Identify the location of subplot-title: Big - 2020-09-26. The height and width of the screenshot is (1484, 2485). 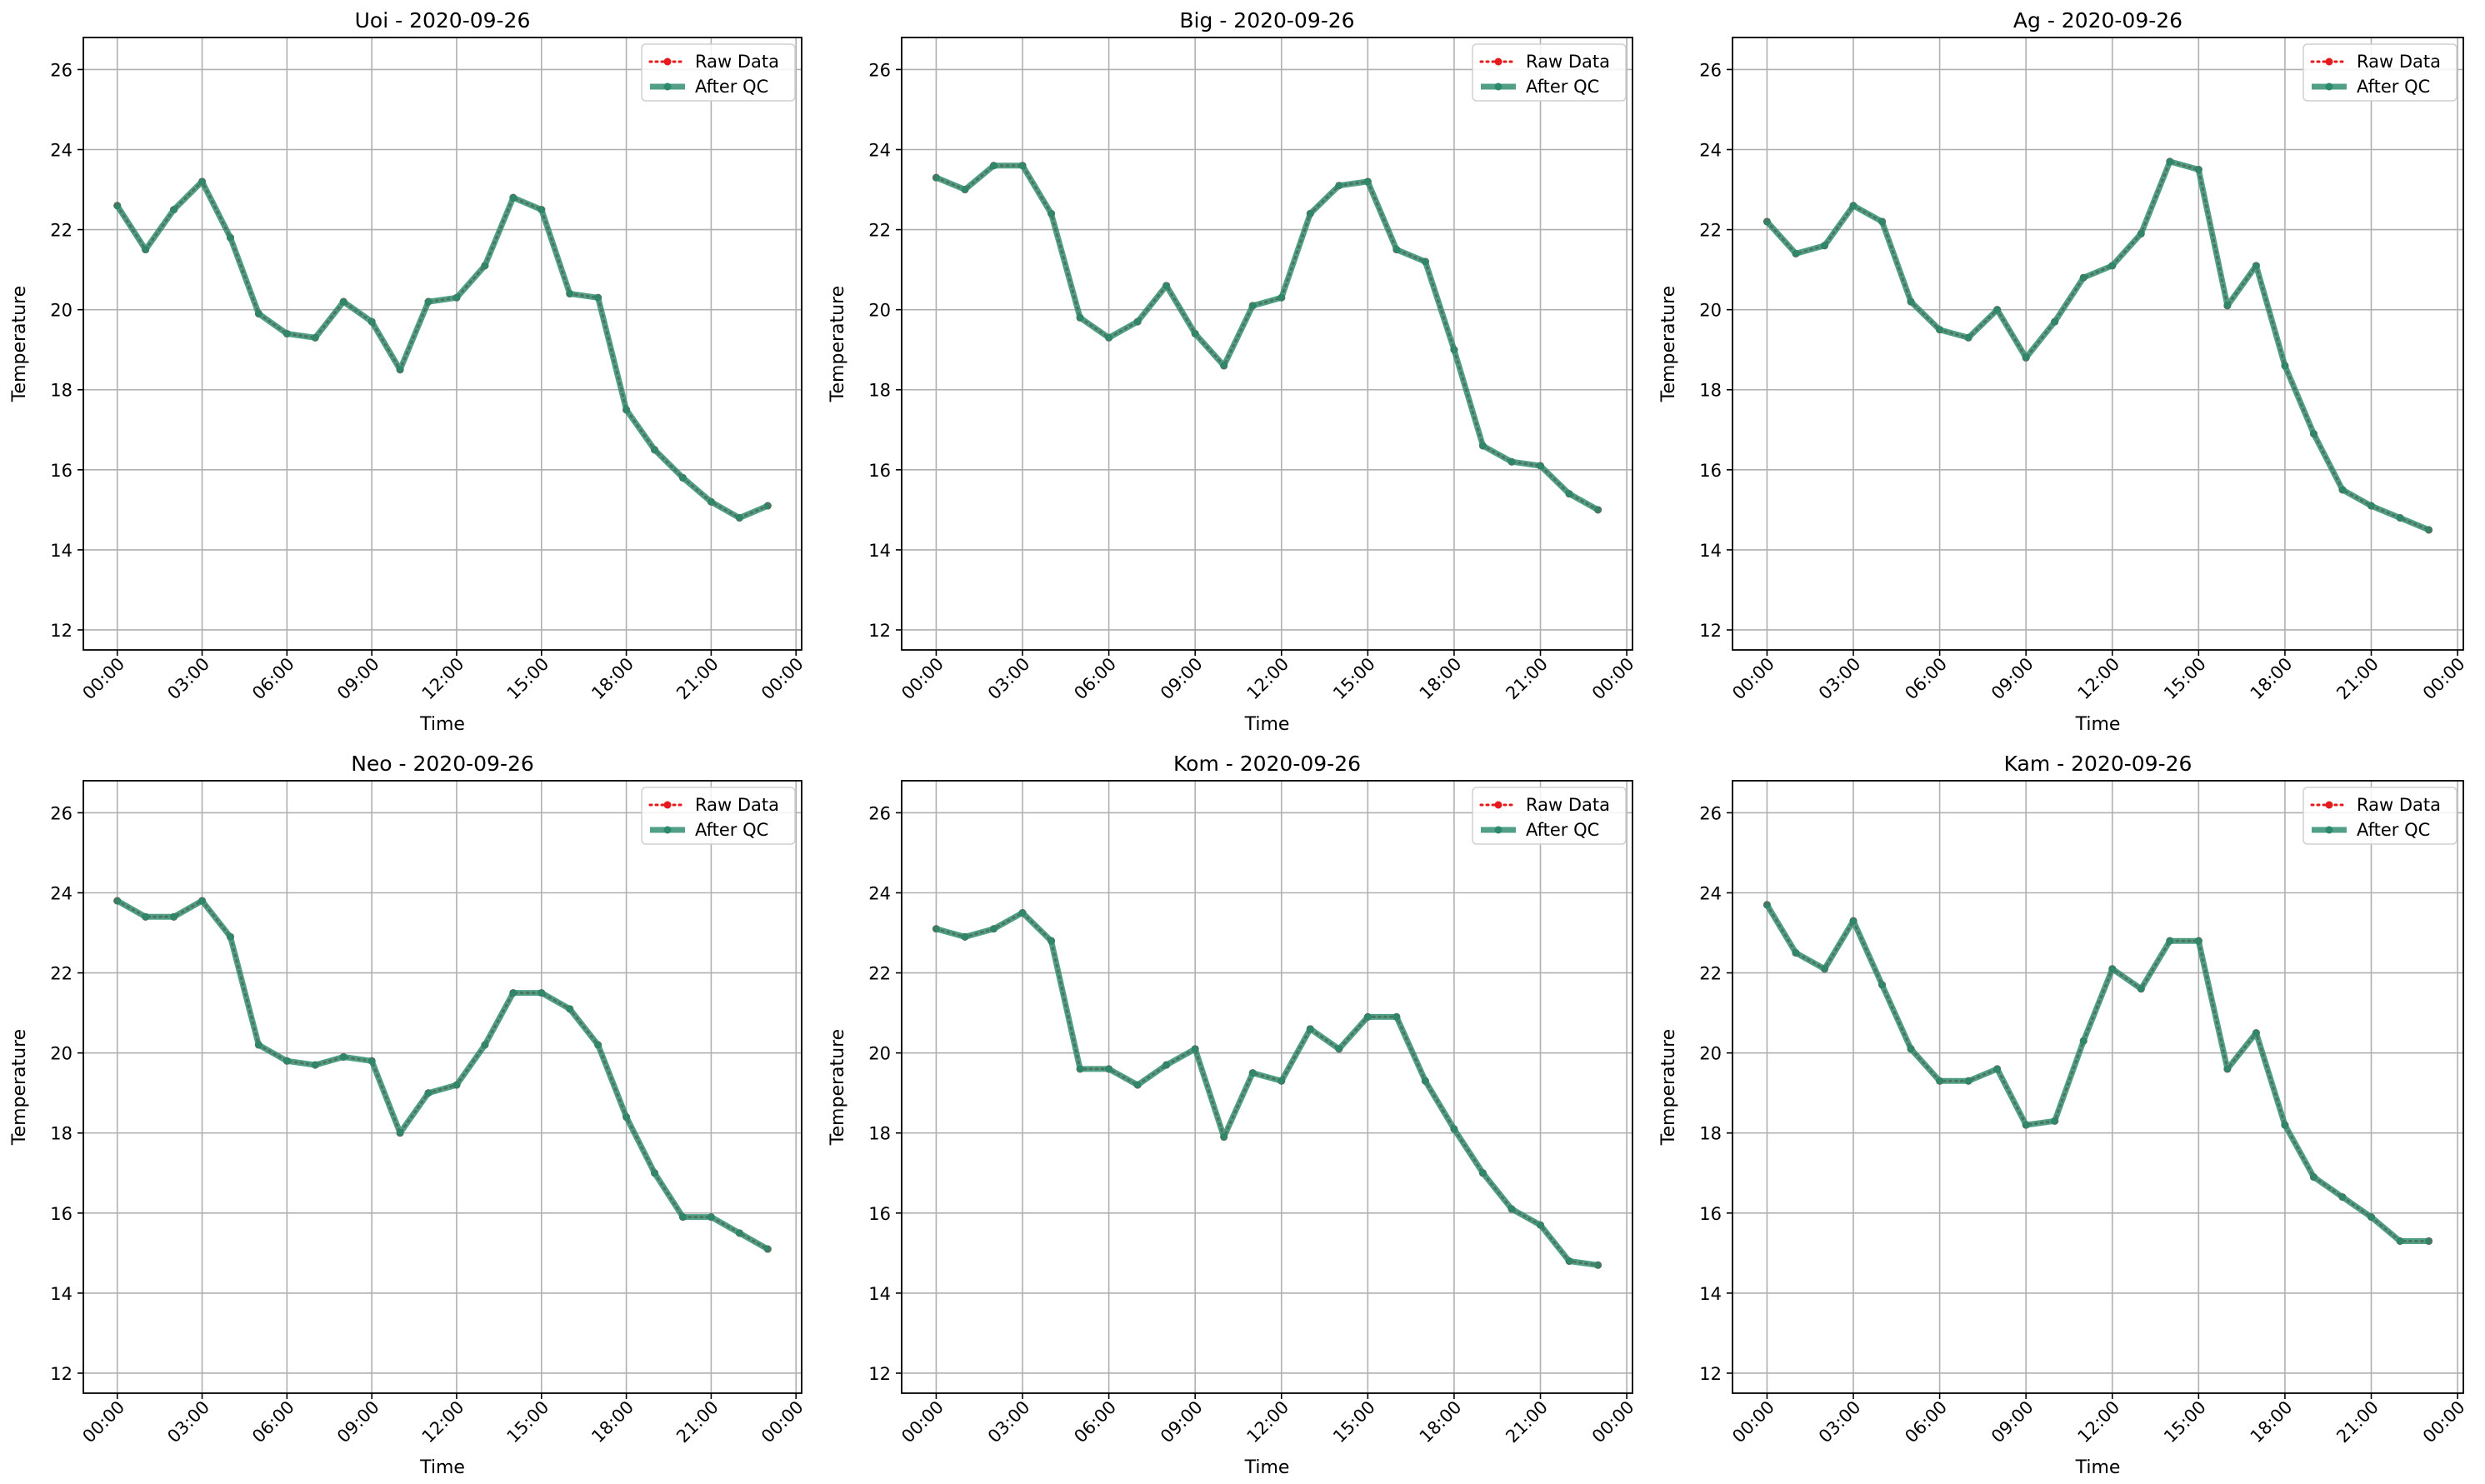
(1266, 20).